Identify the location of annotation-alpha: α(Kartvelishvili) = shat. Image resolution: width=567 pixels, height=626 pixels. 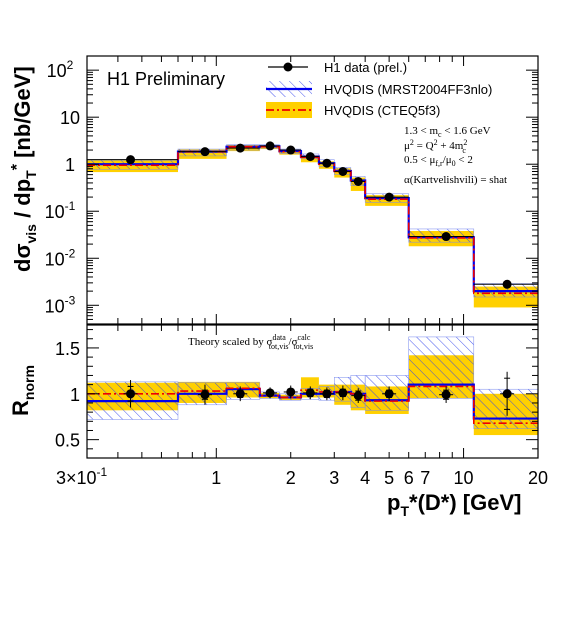
(455, 180).